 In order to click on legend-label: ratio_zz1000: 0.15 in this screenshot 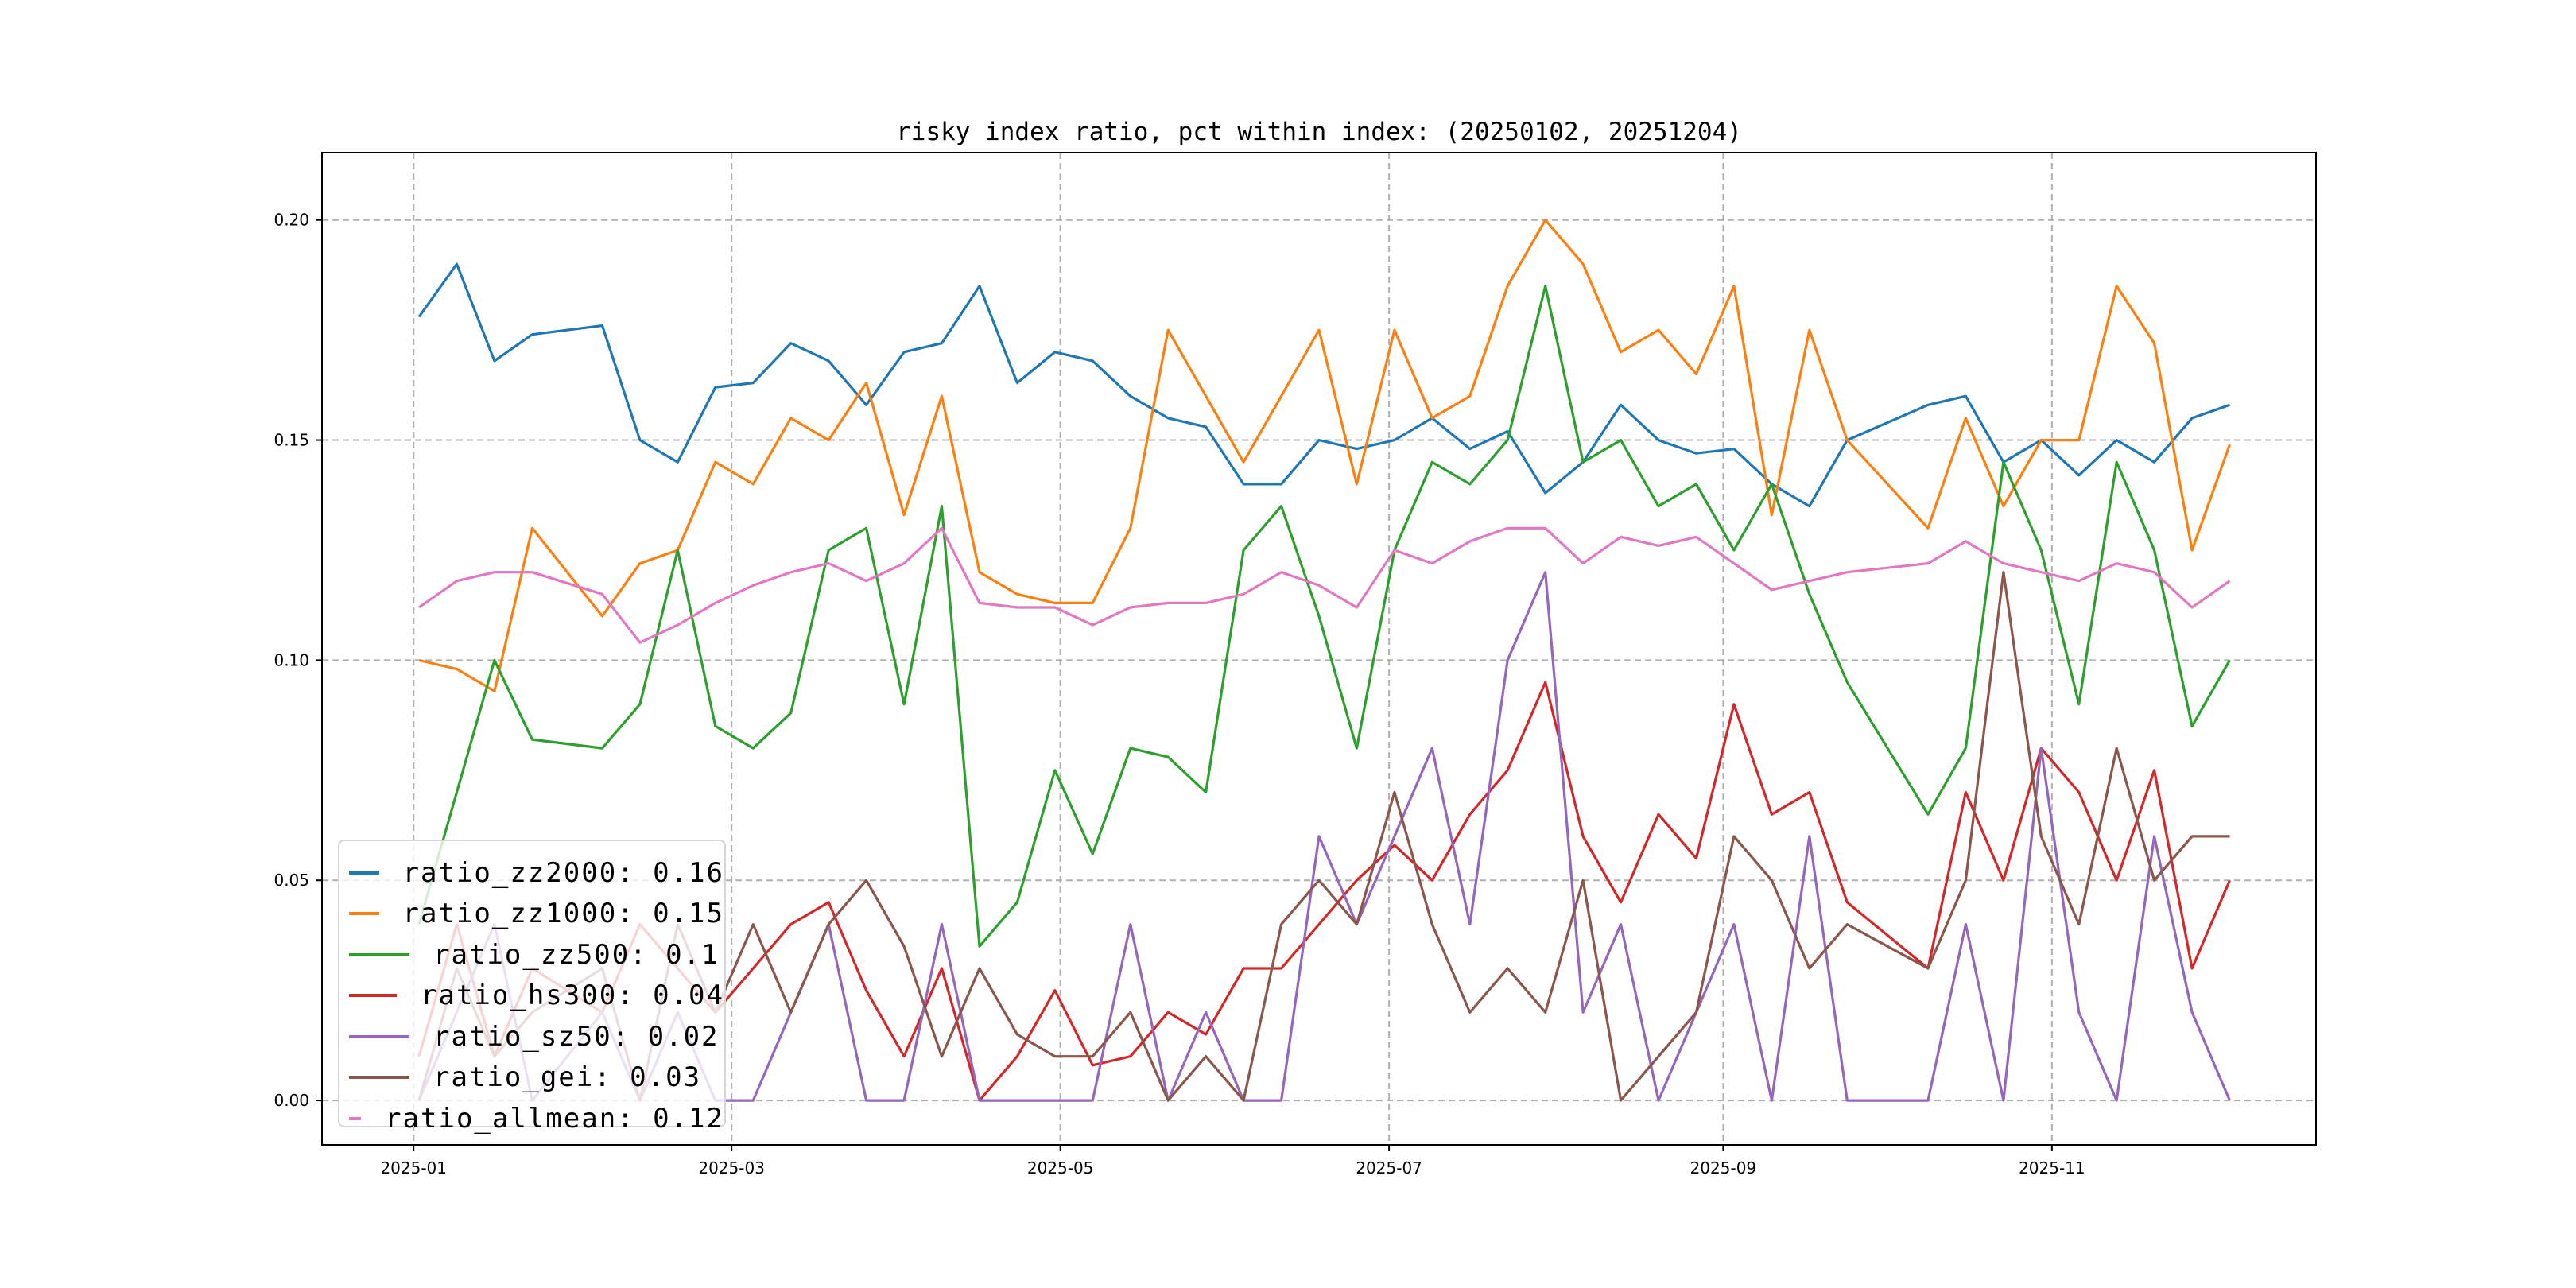, I will do `click(563, 914)`.